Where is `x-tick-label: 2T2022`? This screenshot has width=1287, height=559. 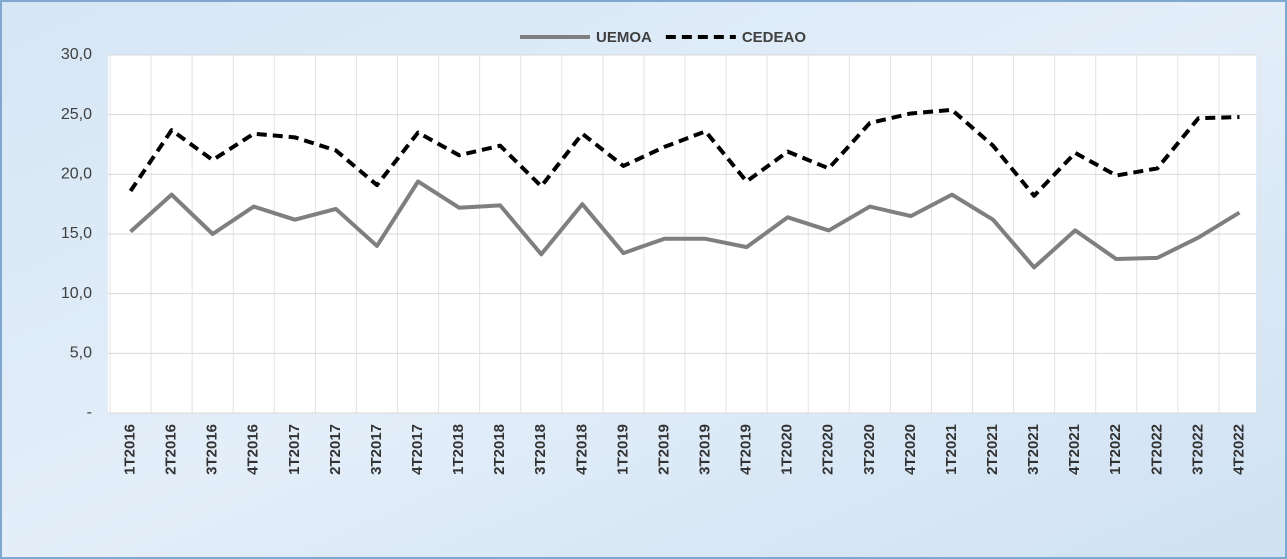 x-tick-label: 2T2022 is located at coordinates (1156, 449).